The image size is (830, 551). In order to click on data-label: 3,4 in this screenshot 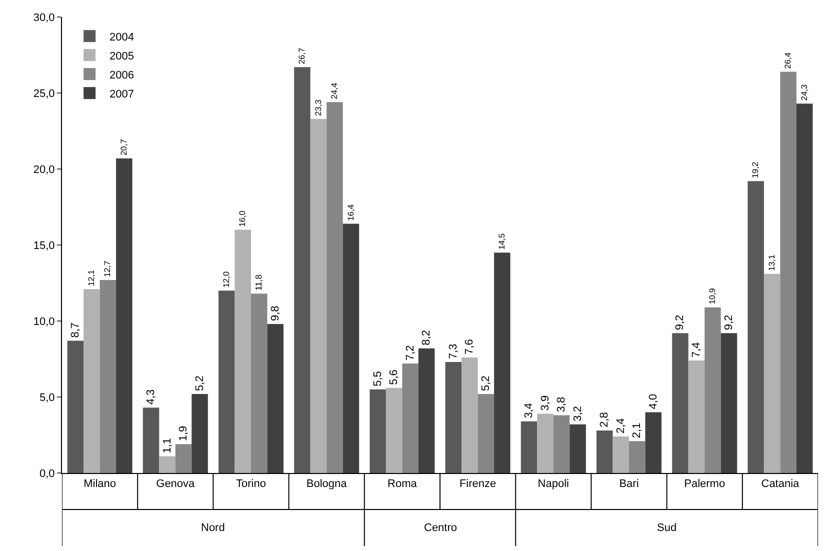, I will do `click(529, 410)`.